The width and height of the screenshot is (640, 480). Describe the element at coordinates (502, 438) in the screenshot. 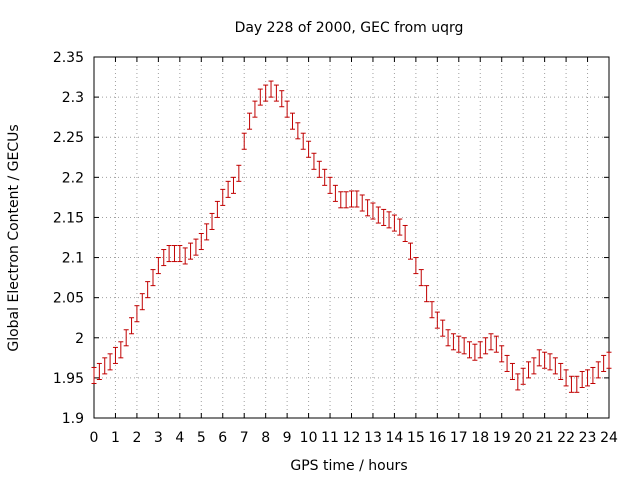

I see `x-tick-label: 19` at that location.